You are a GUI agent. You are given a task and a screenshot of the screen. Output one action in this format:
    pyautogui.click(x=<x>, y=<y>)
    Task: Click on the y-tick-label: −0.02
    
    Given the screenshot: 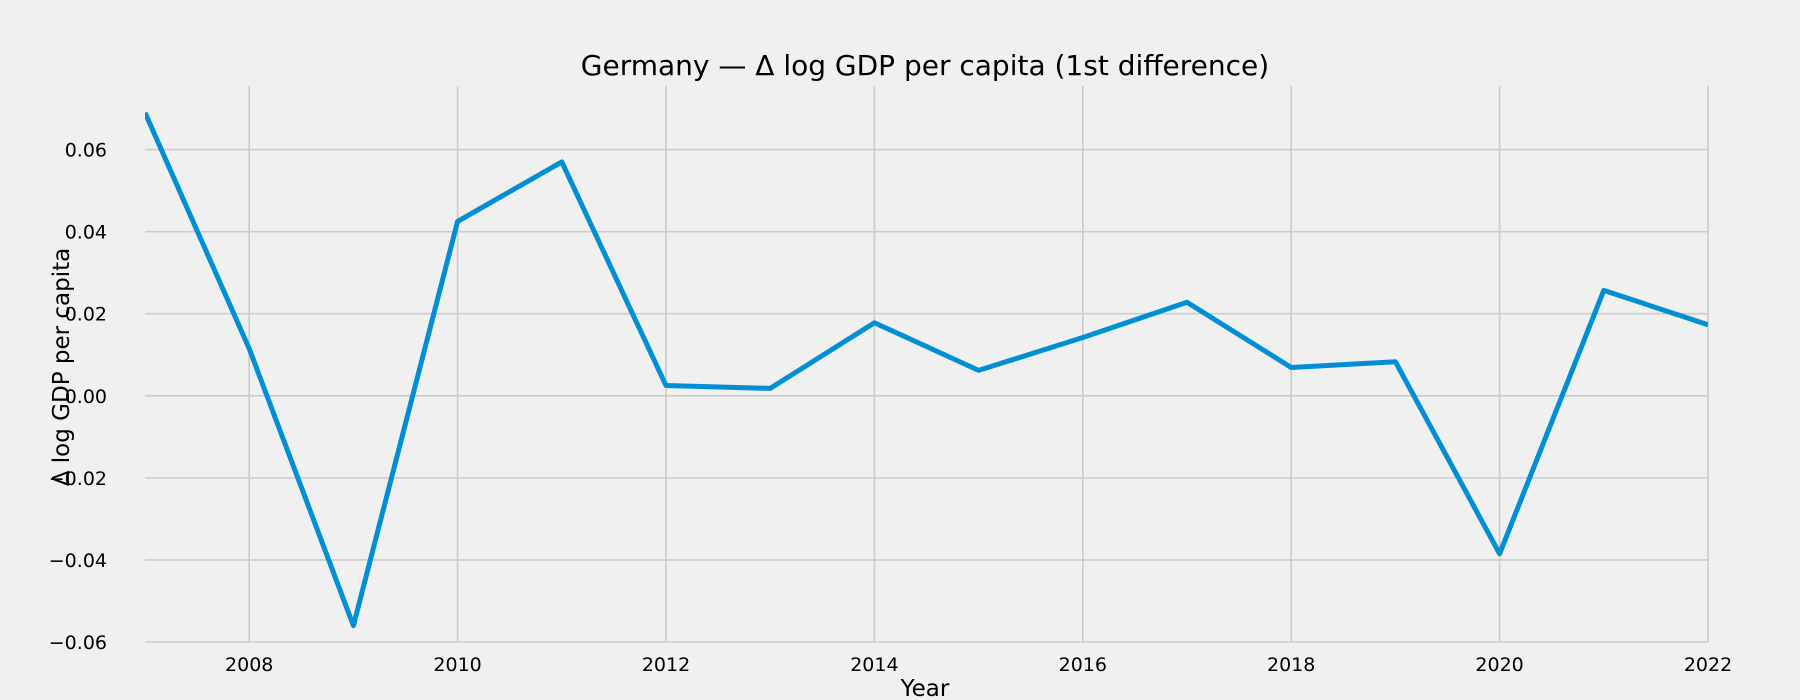 What is the action you would take?
    pyautogui.click(x=78, y=479)
    